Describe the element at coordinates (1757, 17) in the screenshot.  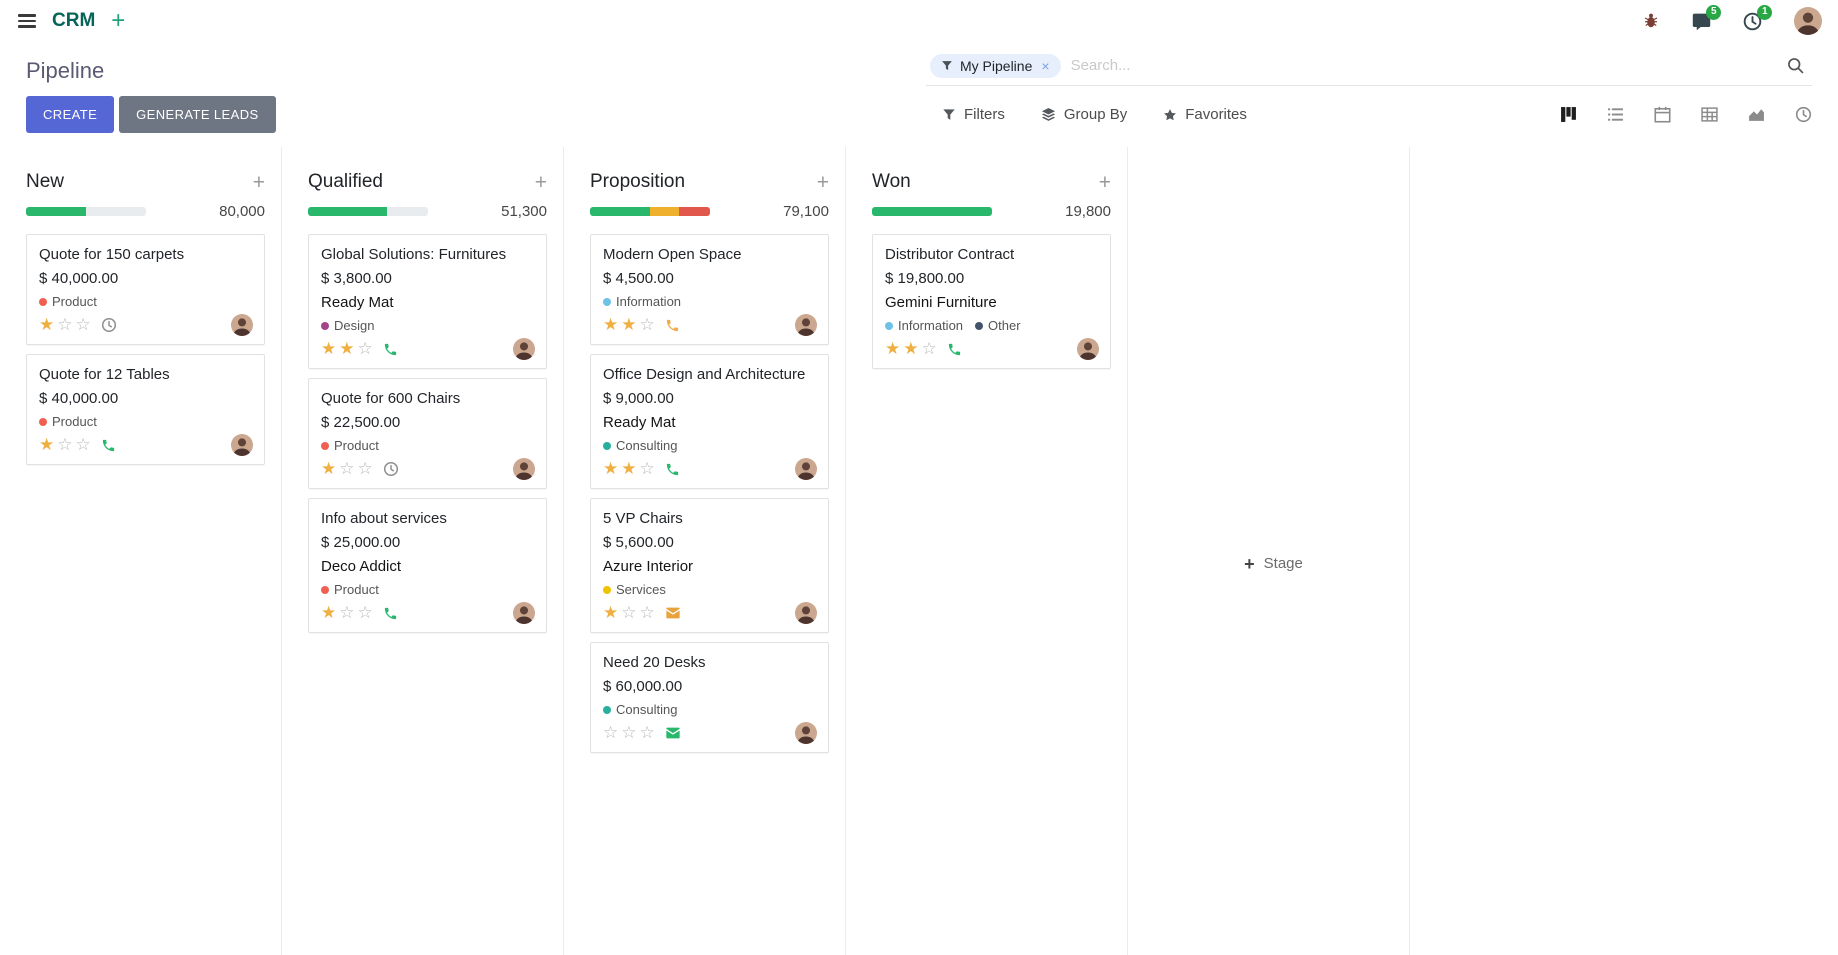
I see `activities-clock-icon: 1` at that location.